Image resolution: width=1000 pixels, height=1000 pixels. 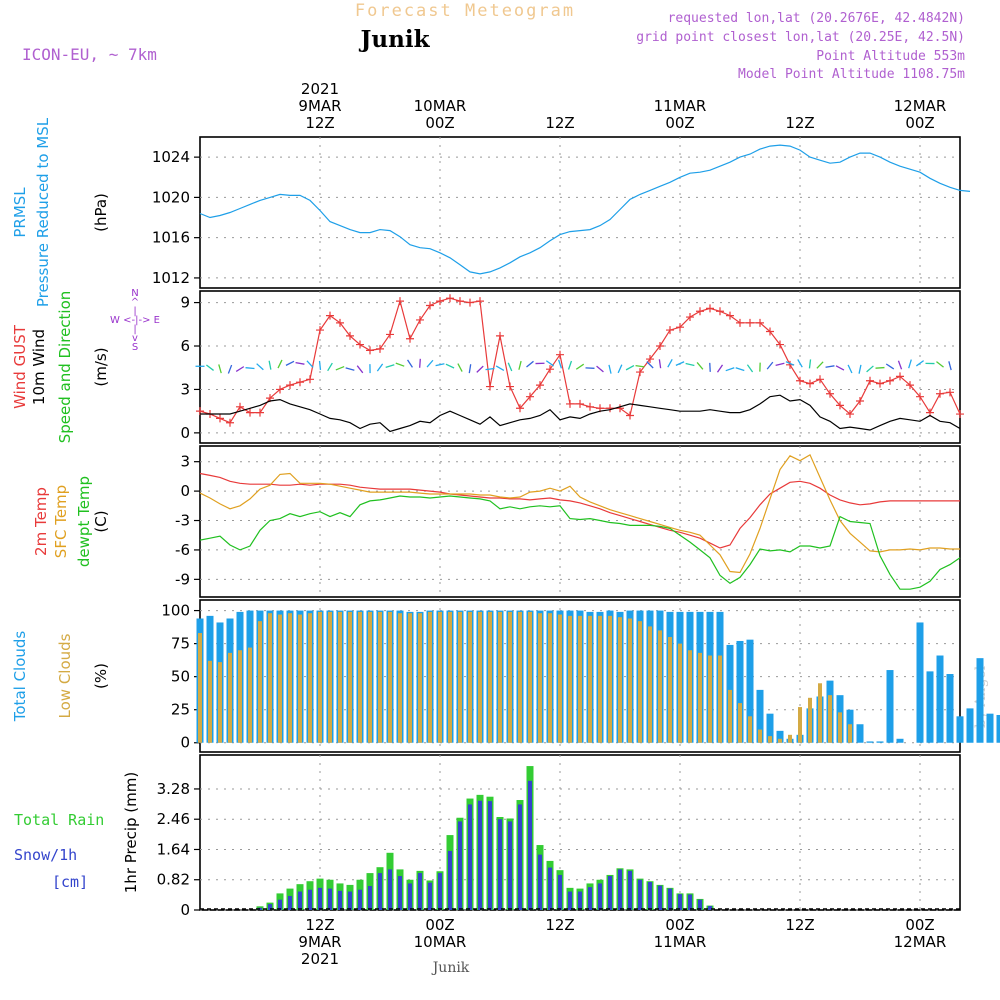 What do you see at coordinates (319, 942) in the screenshot?
I see `bottom-time-label: 9MAR` at bounding box center [319, 942].